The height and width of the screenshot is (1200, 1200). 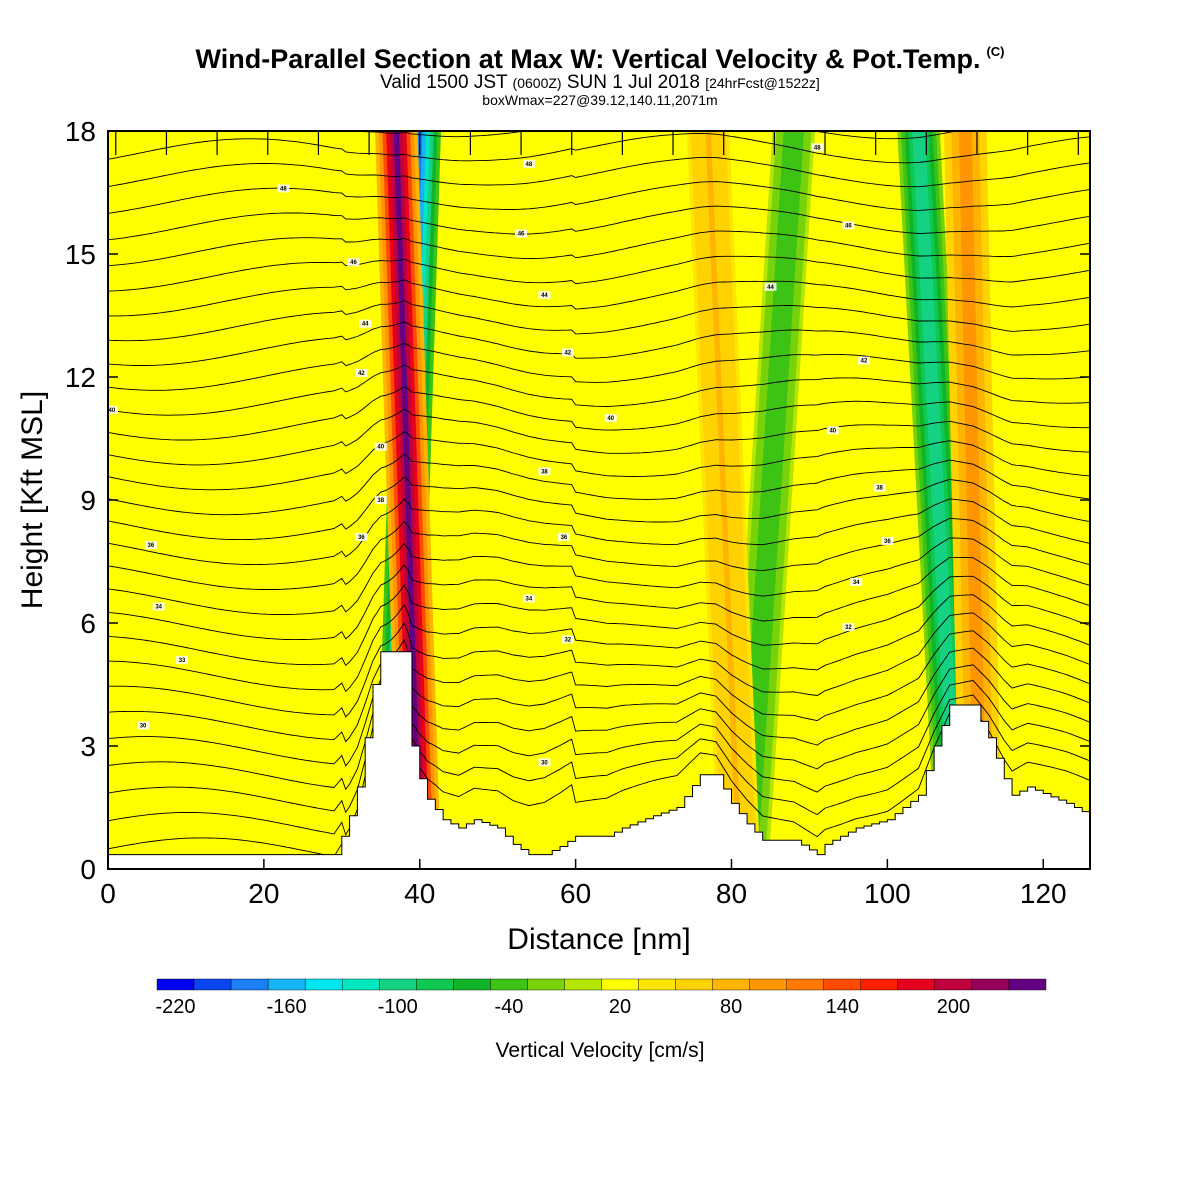 I want to click on x-axis-label: Distance [nm], so click(x=598, y=939).